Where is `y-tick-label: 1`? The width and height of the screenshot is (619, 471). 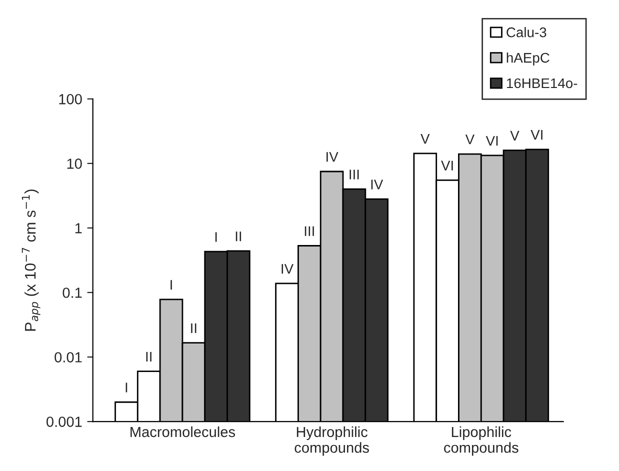
y-tick-label: 1 is located at coordinates (78, 228).